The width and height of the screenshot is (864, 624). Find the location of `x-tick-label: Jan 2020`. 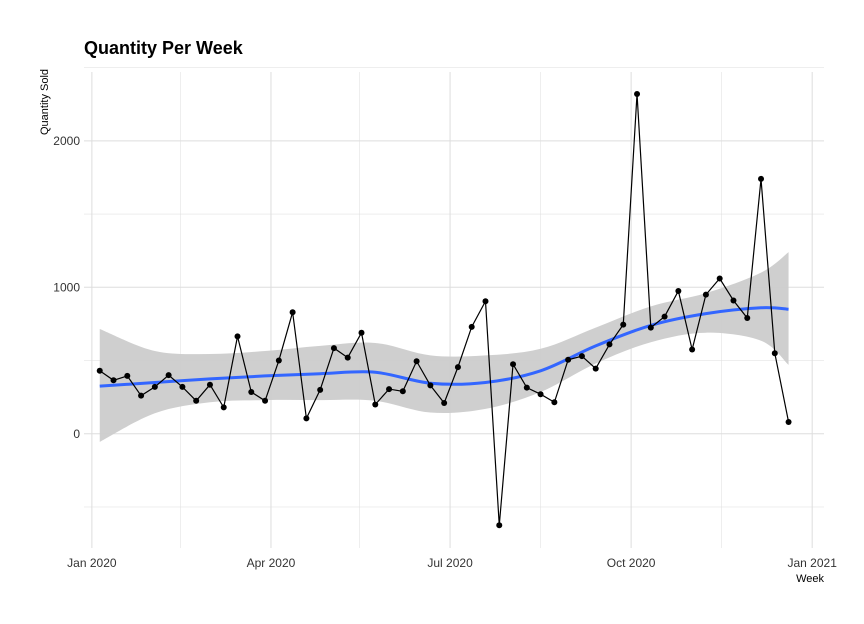

x-tick-label: Jan 2020 is located at coordinates (92, 563).